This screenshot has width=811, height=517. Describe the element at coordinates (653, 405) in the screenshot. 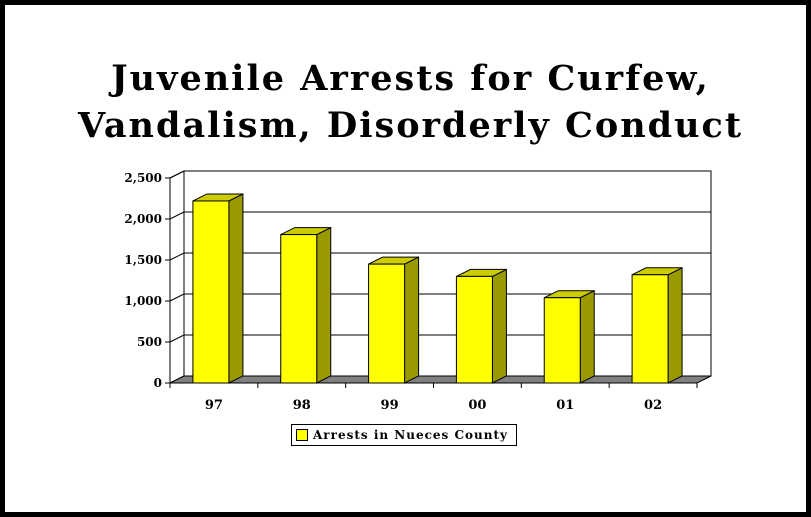

I see `x-tick-label: 02` at that location.